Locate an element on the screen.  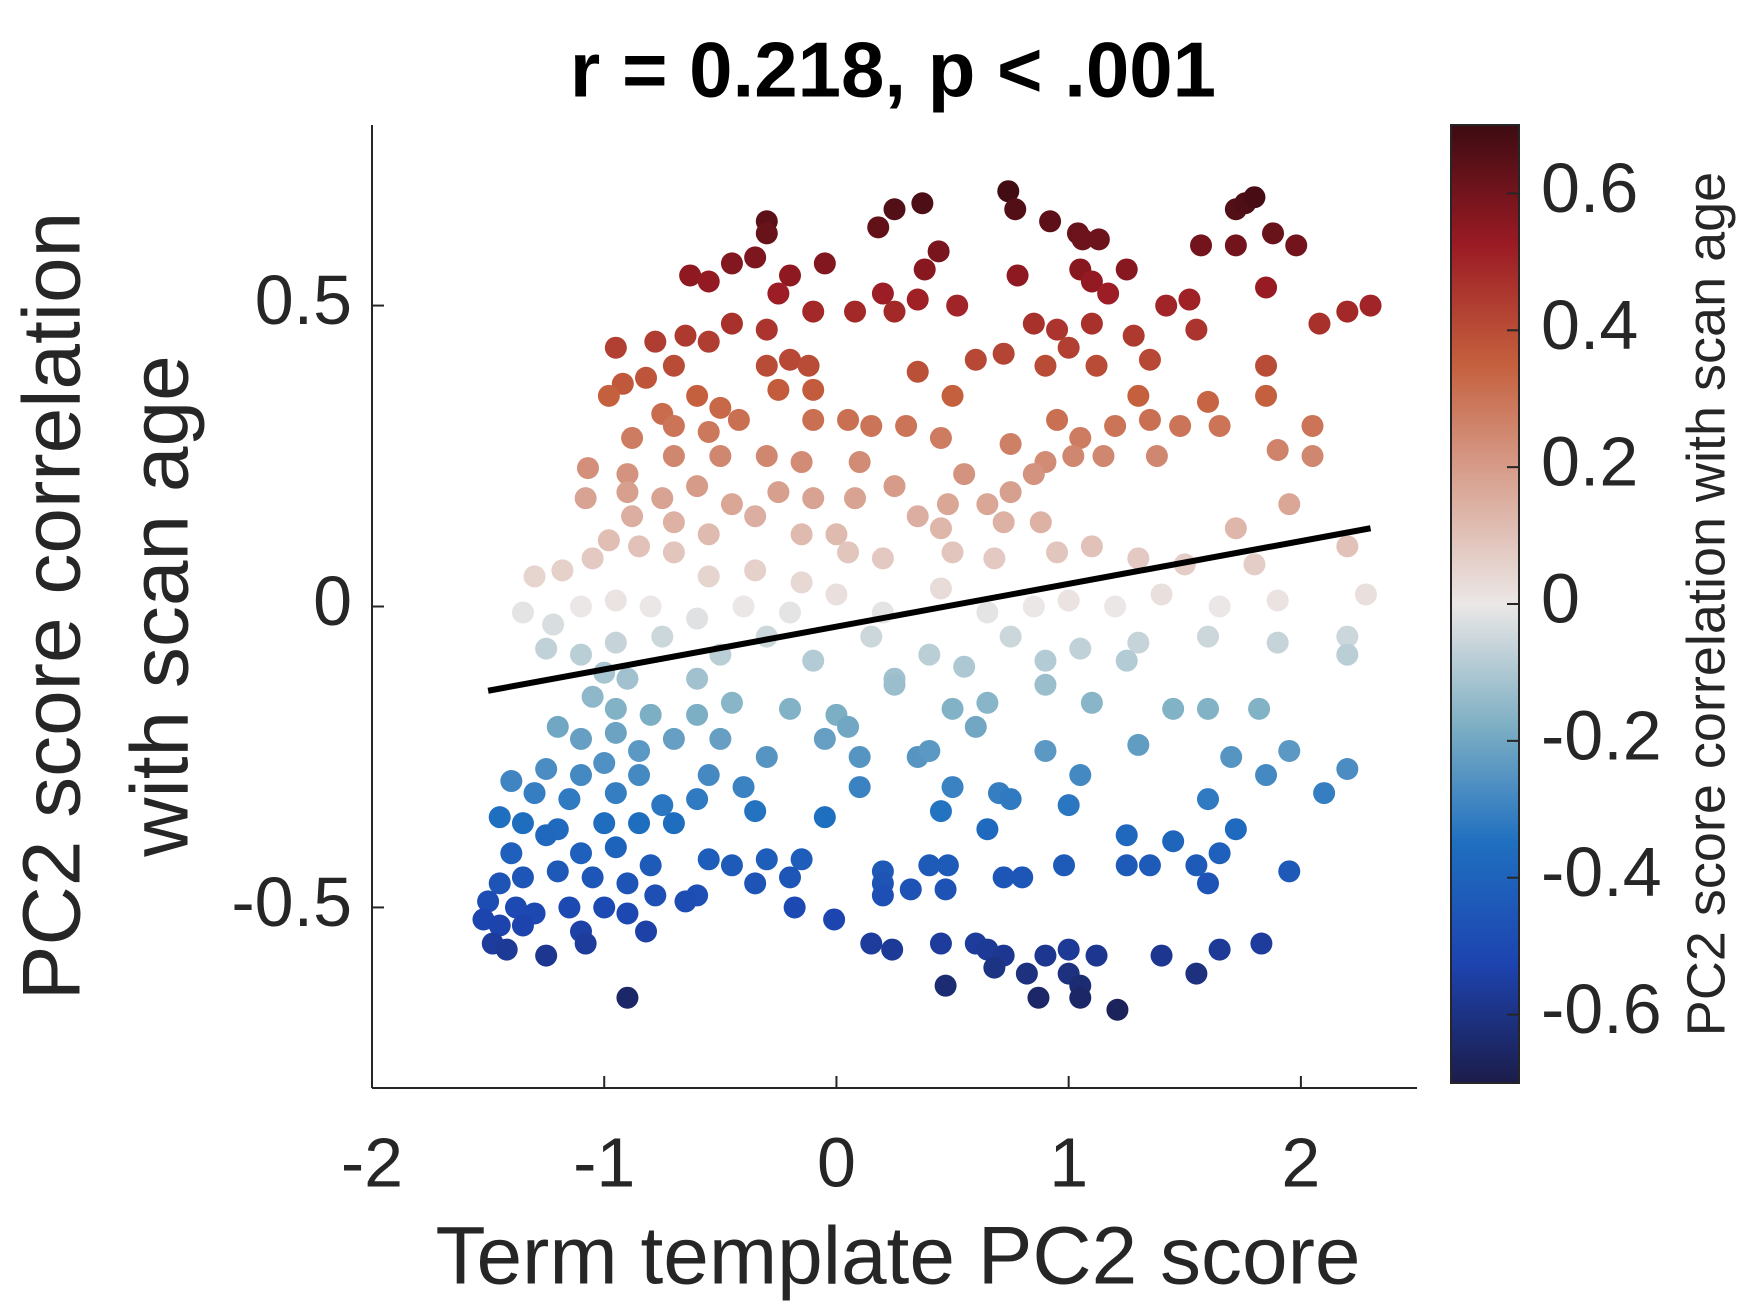
y-tick-label: 0 is located at coordinates (332, 601).